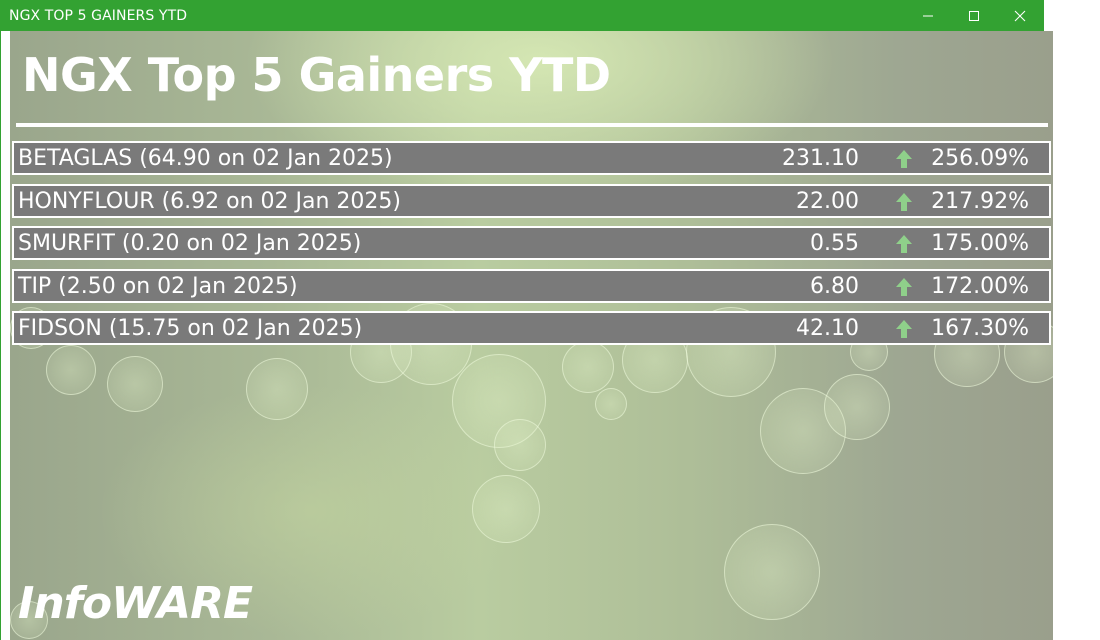  What do you see at coordinates (316, 75) in the screenshot?
I see `page-title: NGX Top 5 Gainers YTD` at bounding box center [316, 75].